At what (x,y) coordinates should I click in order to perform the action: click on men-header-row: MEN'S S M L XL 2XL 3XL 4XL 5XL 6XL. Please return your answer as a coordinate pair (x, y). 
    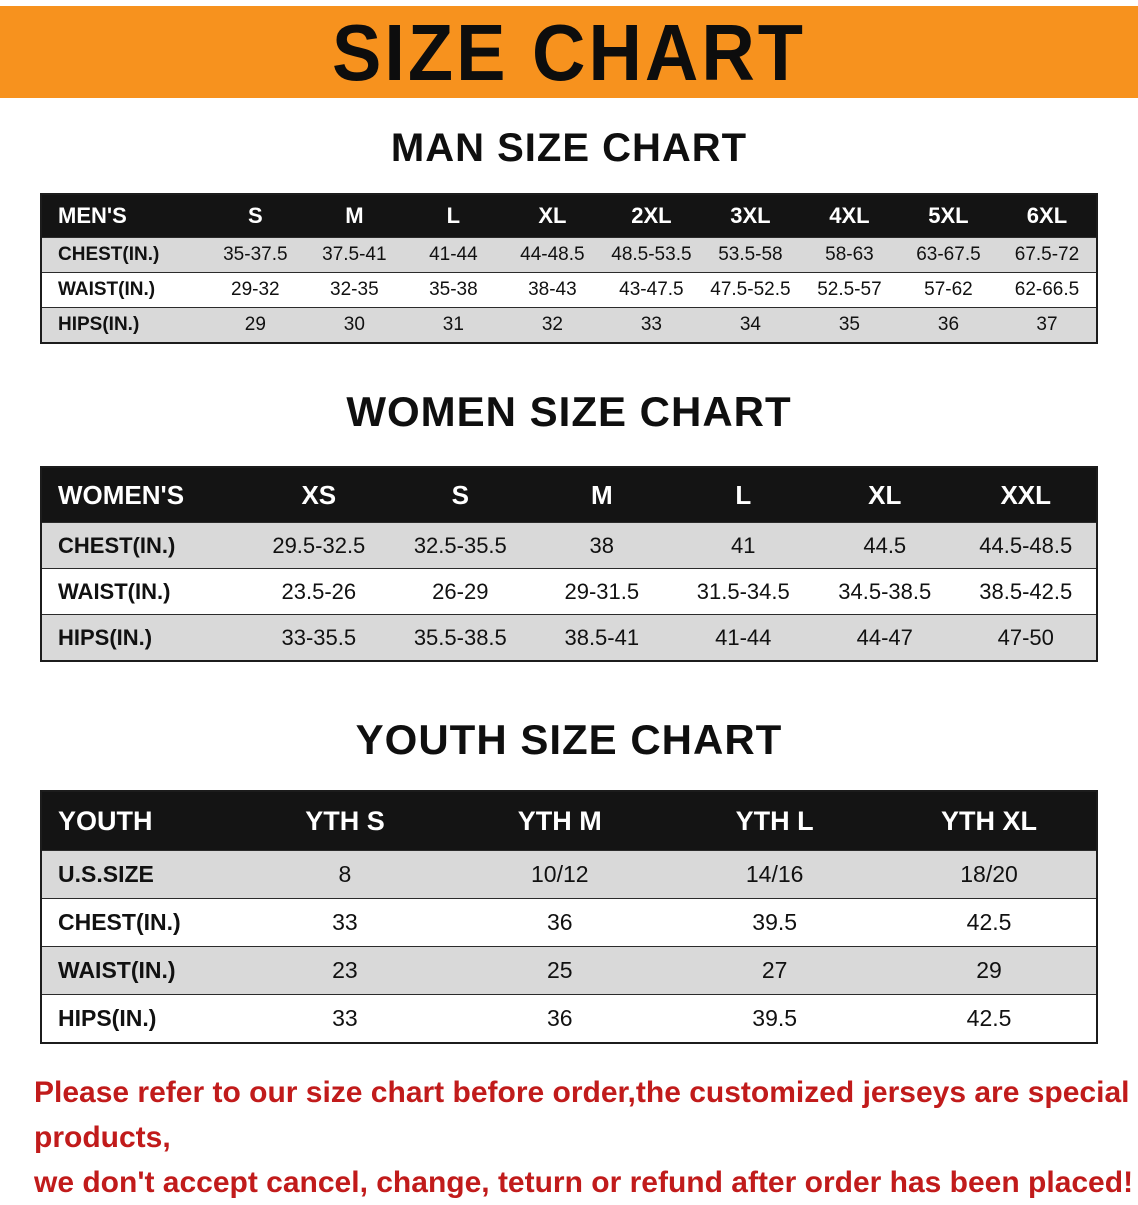
    Looking at the image, I should click on (569, 215).